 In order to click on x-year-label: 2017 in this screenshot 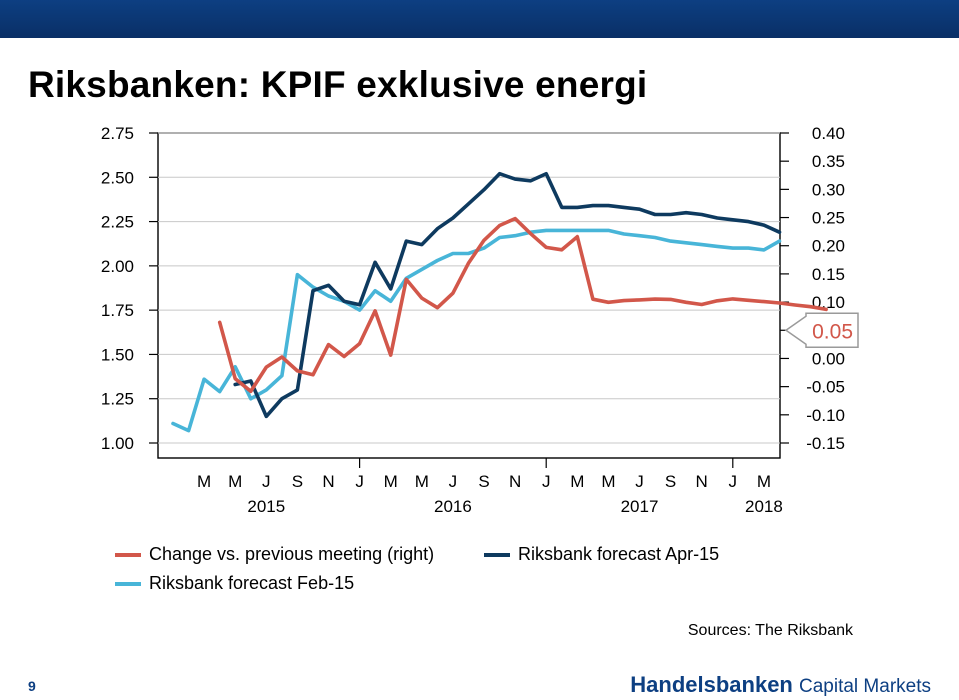, I will do `click(640, 506)`.